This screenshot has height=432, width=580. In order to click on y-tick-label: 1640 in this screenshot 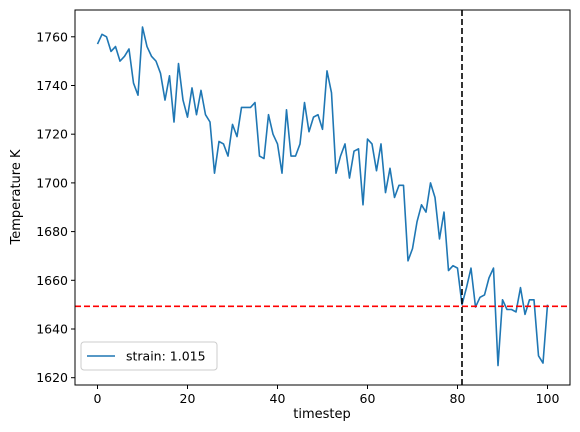, I will do `click(52, 328)`.